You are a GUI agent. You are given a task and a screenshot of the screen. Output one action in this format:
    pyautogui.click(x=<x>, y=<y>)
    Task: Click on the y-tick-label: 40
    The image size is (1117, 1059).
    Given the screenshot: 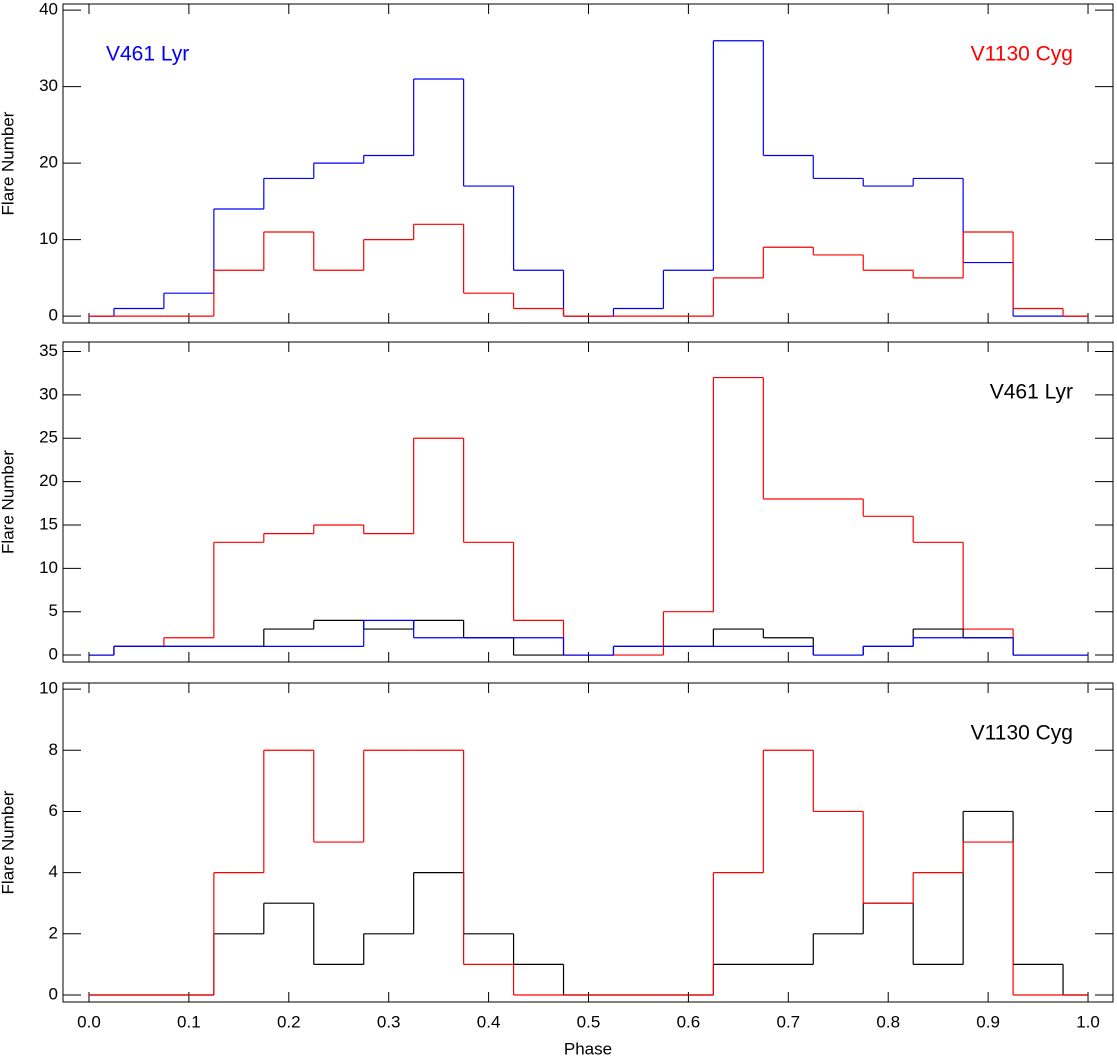 What is the action you would take?
    pyautogui.click(x=48, y=9)
    